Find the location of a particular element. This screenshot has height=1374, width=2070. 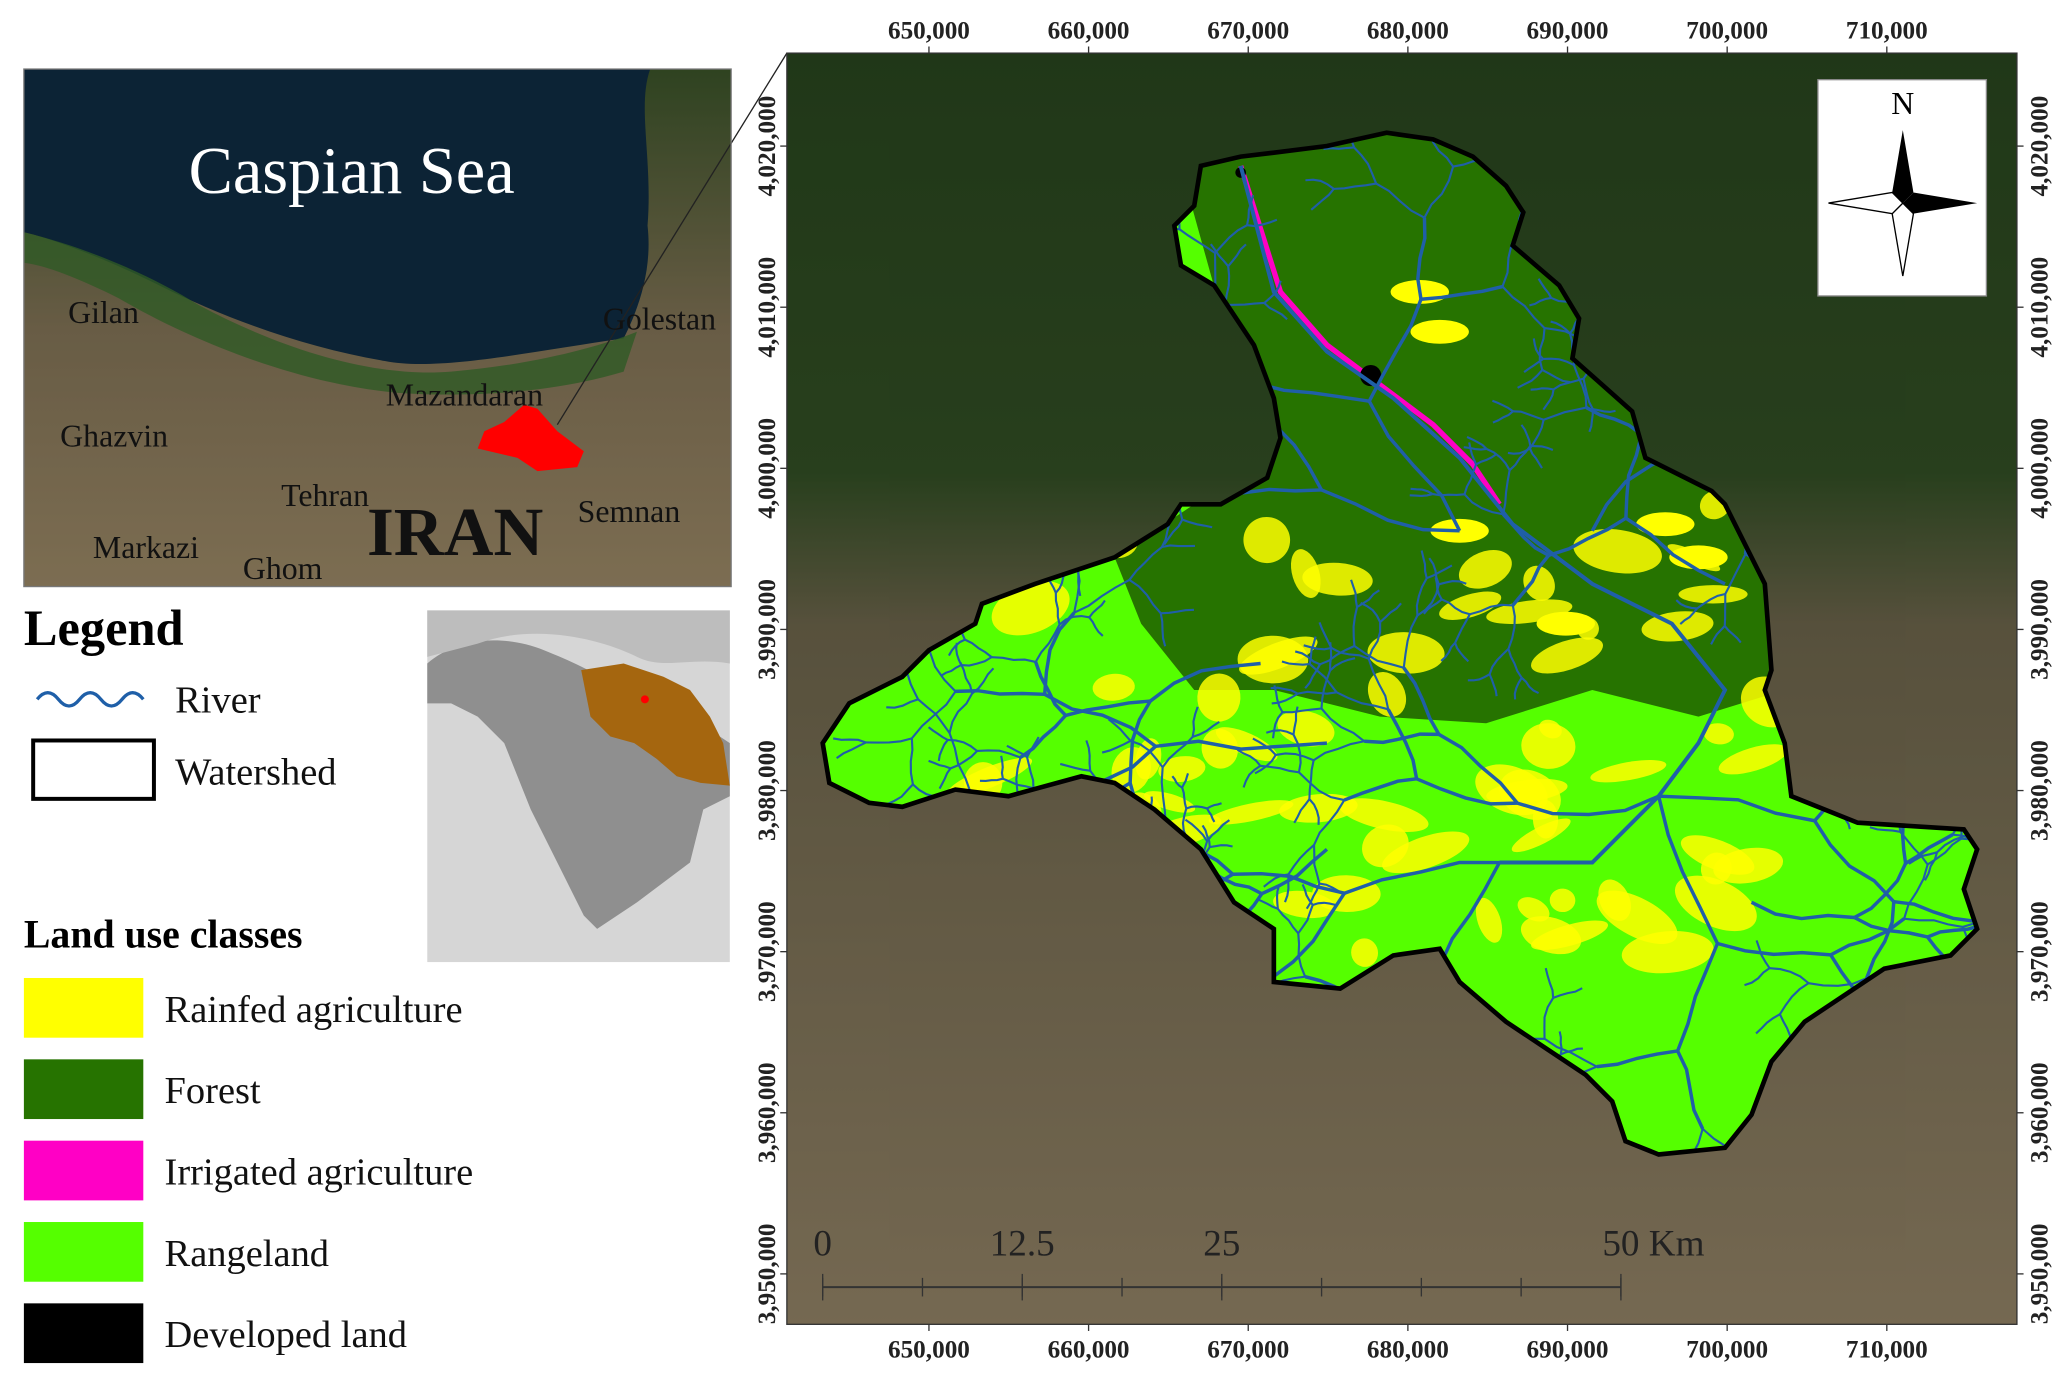

inset-label: Gilan is located at coordinates (103, 312).